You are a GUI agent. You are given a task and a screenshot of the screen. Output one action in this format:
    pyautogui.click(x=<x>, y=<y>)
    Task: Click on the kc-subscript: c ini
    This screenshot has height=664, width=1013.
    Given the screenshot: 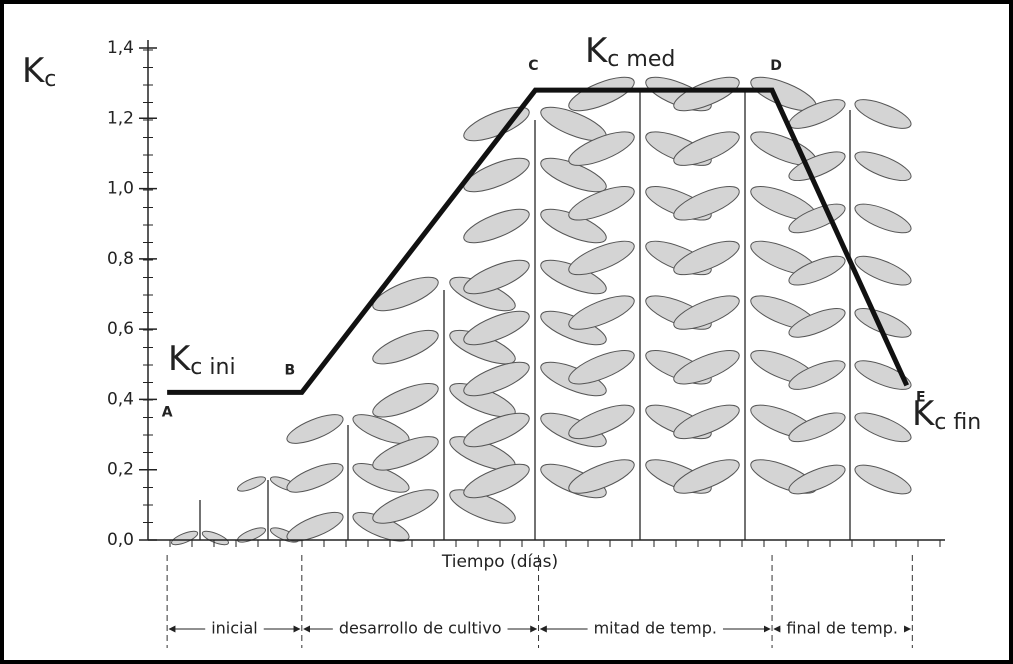 What is the action you would take?
    pyautogui.click(x=212, y=367)
    